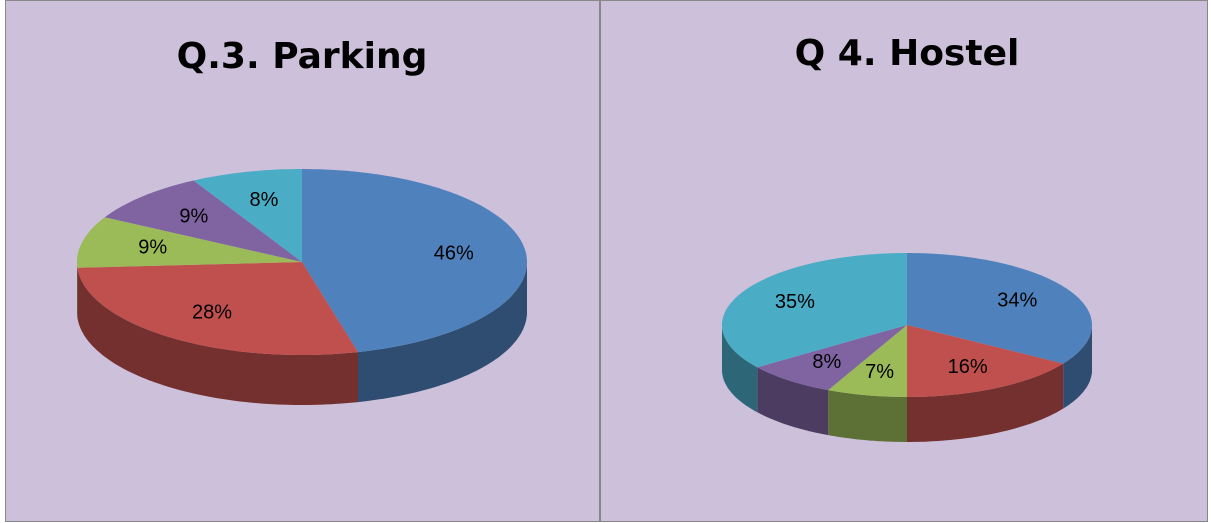 The height and width of the screenshot is (523, 1211). I want to click on data-label: 34%, so click(1017, 301).